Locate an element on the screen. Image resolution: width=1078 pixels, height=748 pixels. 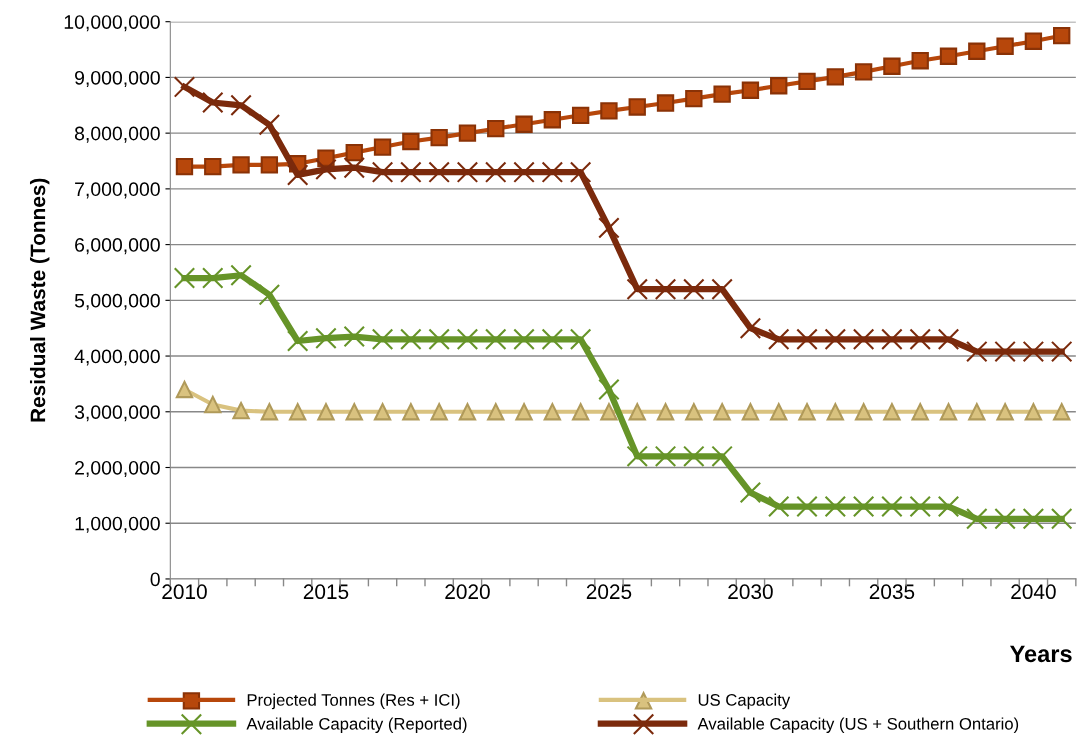
x-tick-label: 2025 is located at coordinates (609, 592).